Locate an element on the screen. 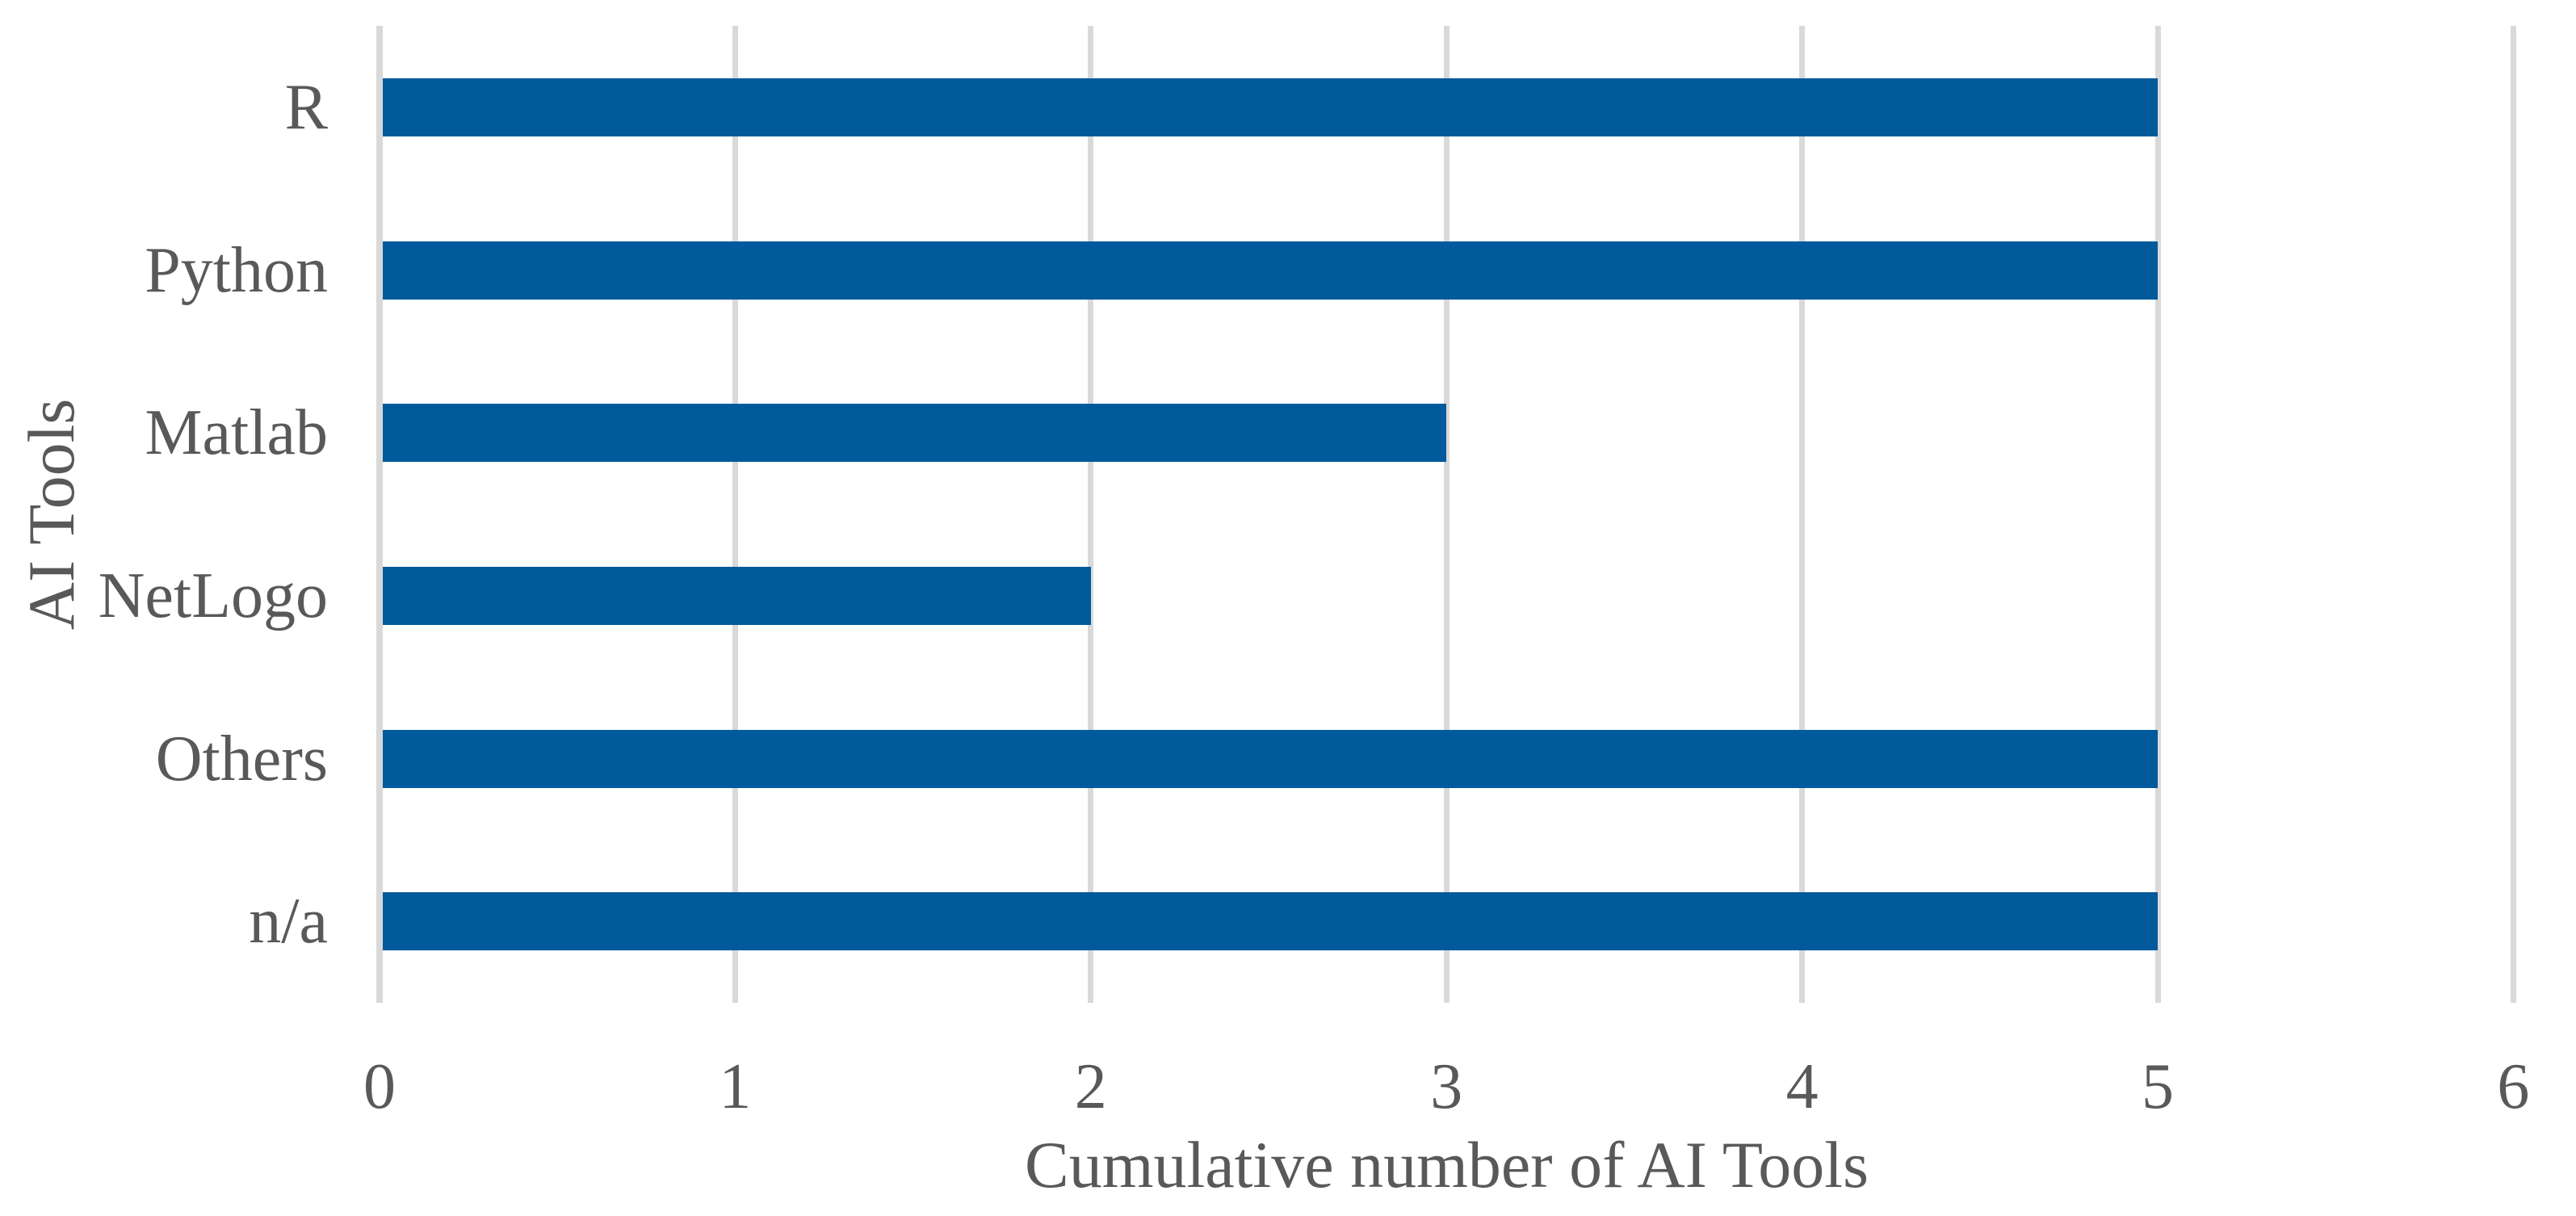 This screenshot has height=1216, width=2576. bar-R is located at coordinates (1270, 107).